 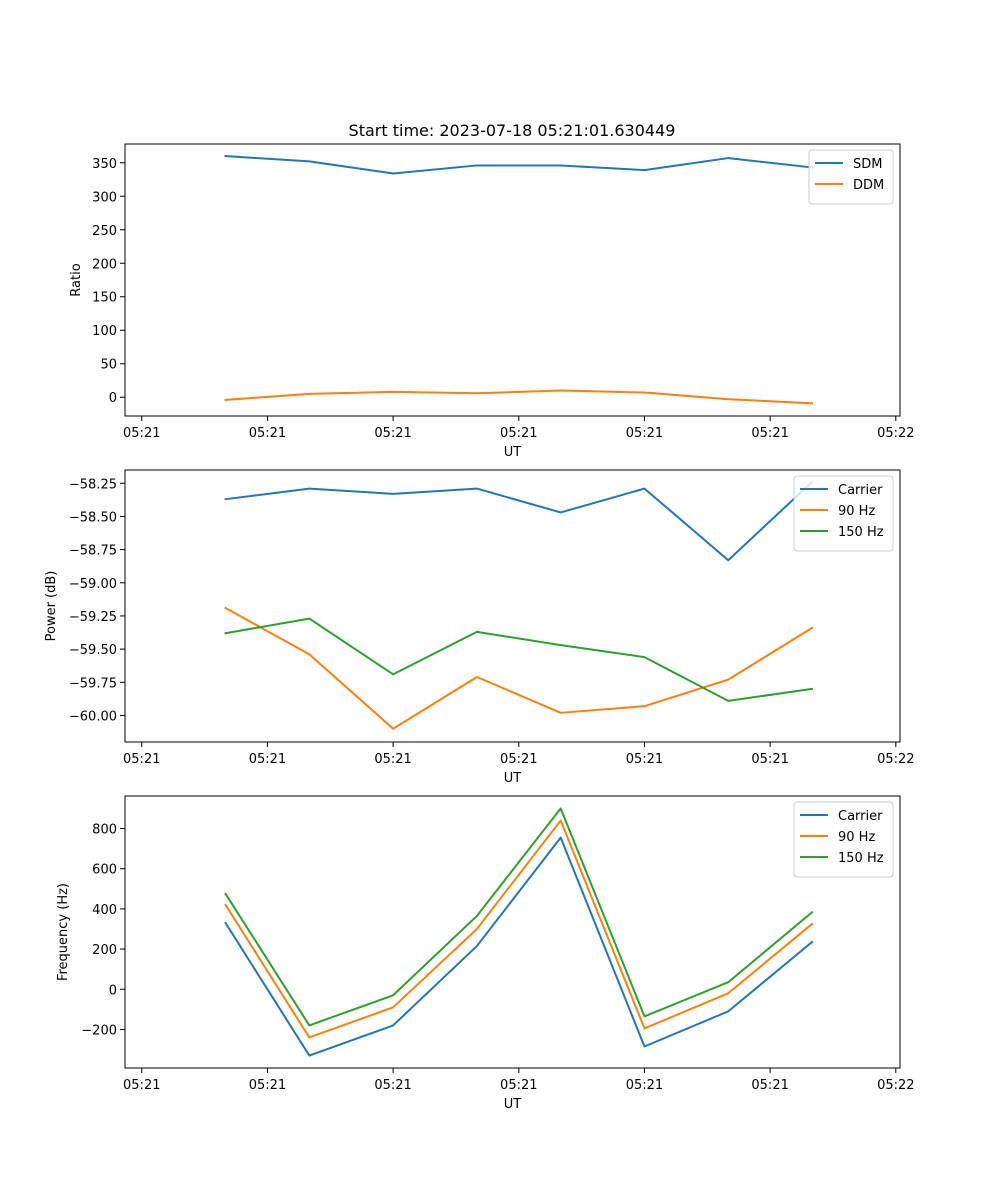 I want to click on ratio-y-tick-label: 200, so click(x=104, y=264).